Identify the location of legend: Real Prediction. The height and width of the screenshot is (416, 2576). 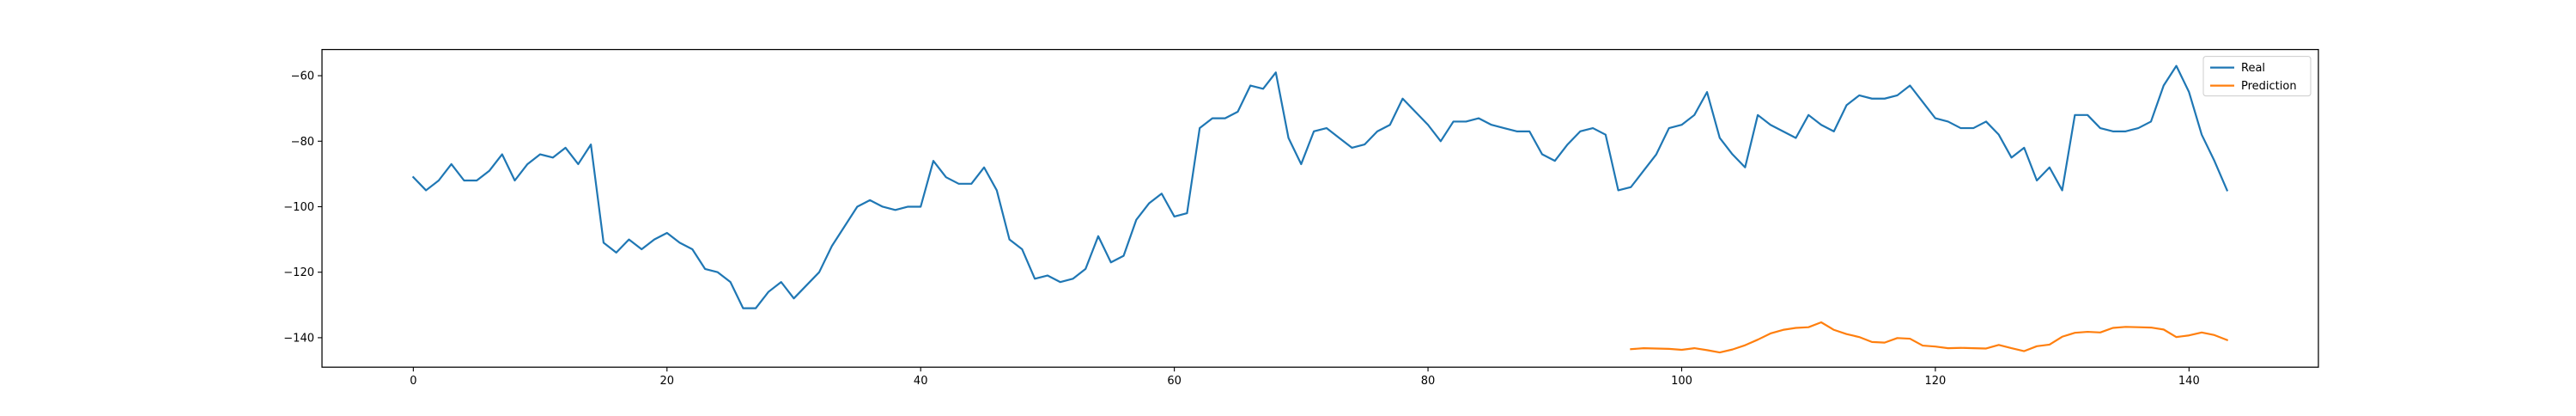
(2257, 76).